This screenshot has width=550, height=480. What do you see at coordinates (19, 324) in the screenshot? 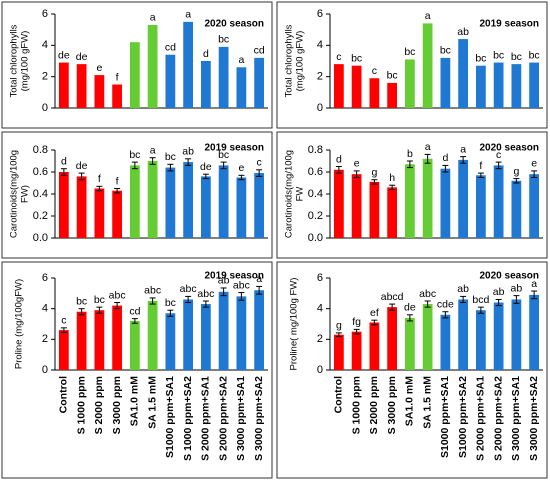
I see `y-axis-label: Proline (mg/100gFW)` at bounding box center [19, 324].